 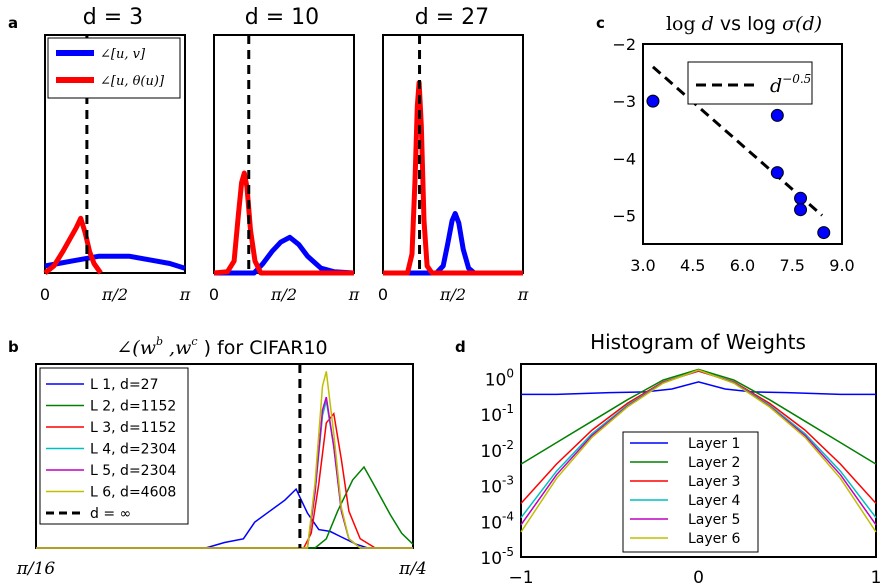 What do you see at coordinates (624, 44) in the screenshot?
I see `c-ytick-1: −2` at bounding box center [624, 44].